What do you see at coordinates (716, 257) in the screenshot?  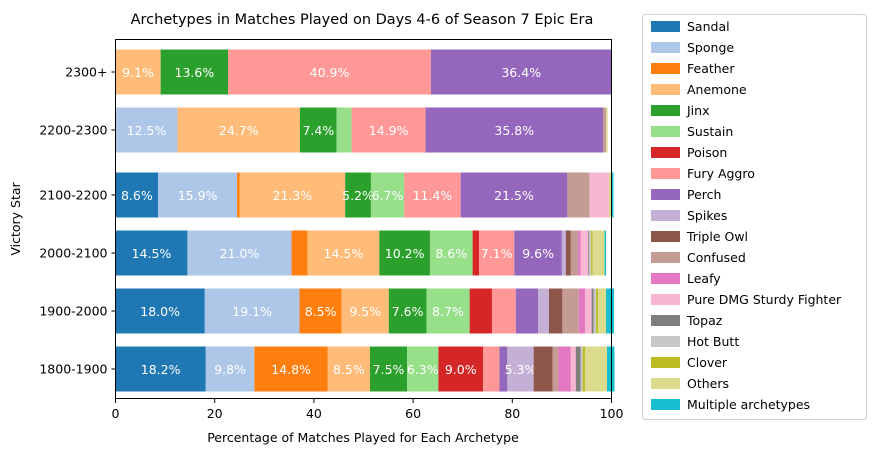 I see `legend-label: Confused` at bounding box center [716, 257].